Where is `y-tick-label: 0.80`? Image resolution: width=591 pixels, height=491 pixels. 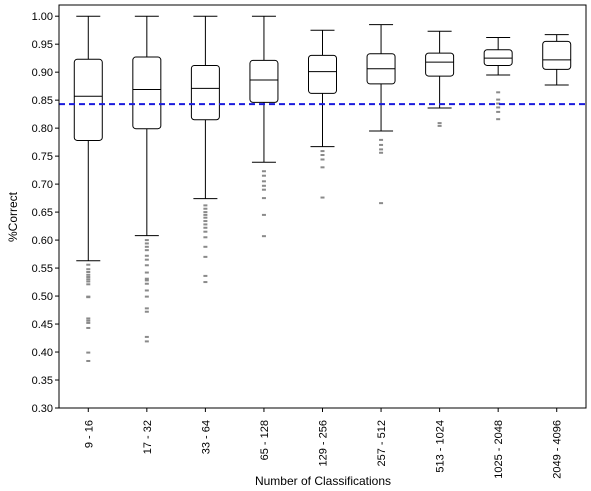
y-tick-label: 0.80 is located at coordinates (42, 129).